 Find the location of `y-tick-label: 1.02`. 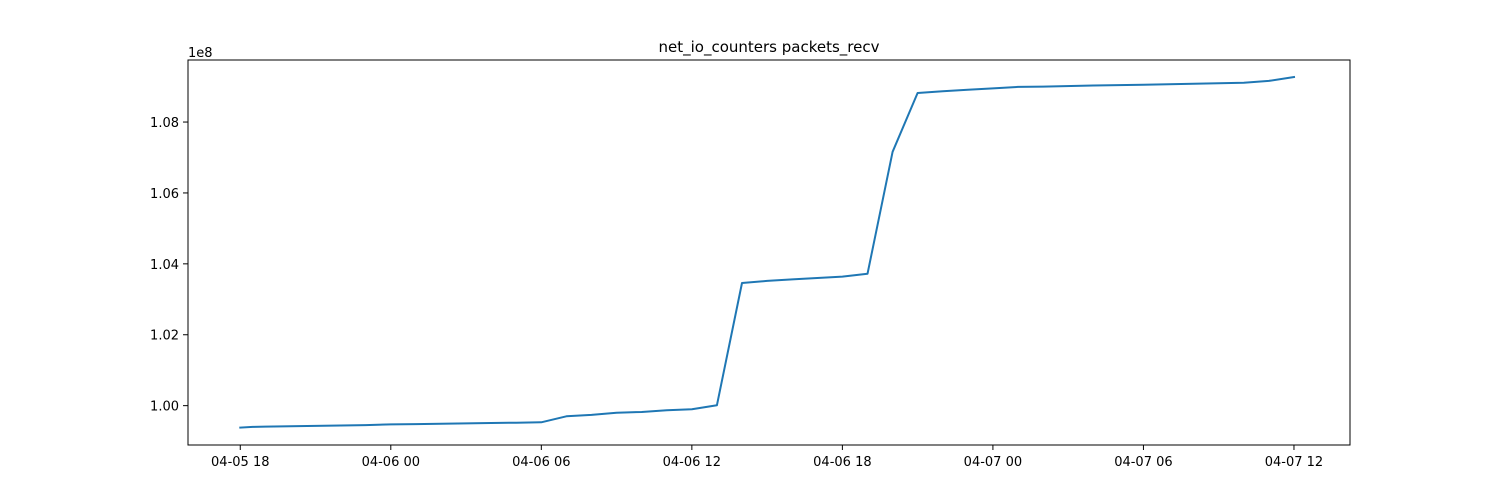

y-tick-label: 1.02 is located at coordinates (164, 336).